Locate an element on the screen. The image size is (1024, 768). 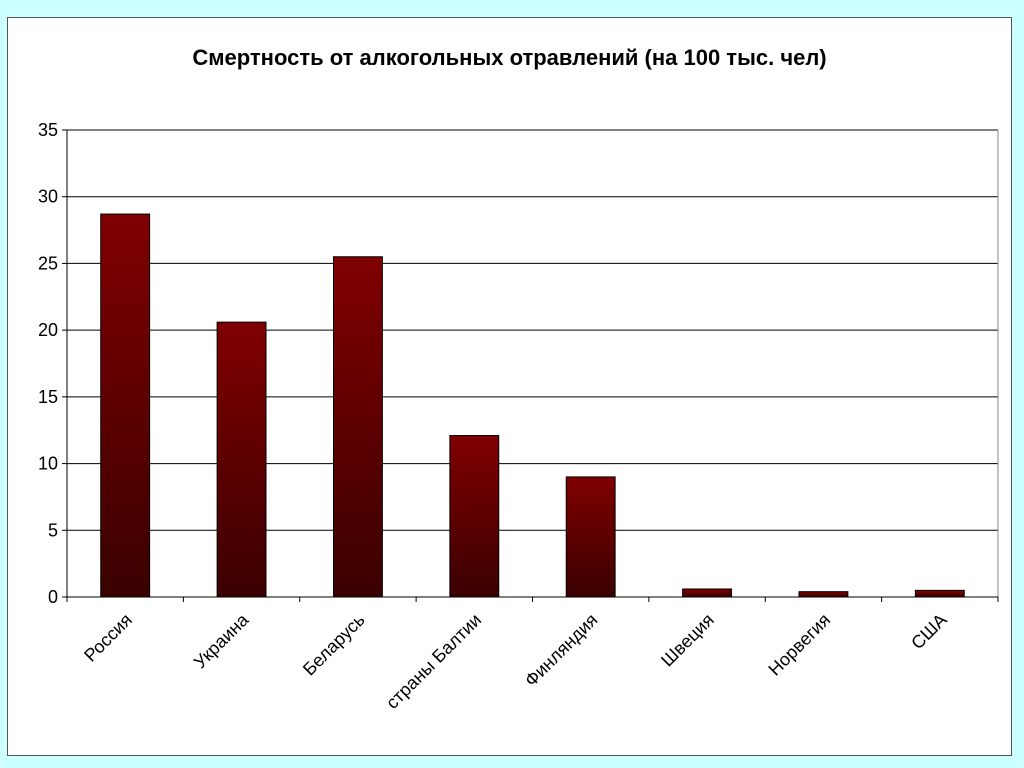
x-category-label: страны Балтии is located at coordinates (433, 661).